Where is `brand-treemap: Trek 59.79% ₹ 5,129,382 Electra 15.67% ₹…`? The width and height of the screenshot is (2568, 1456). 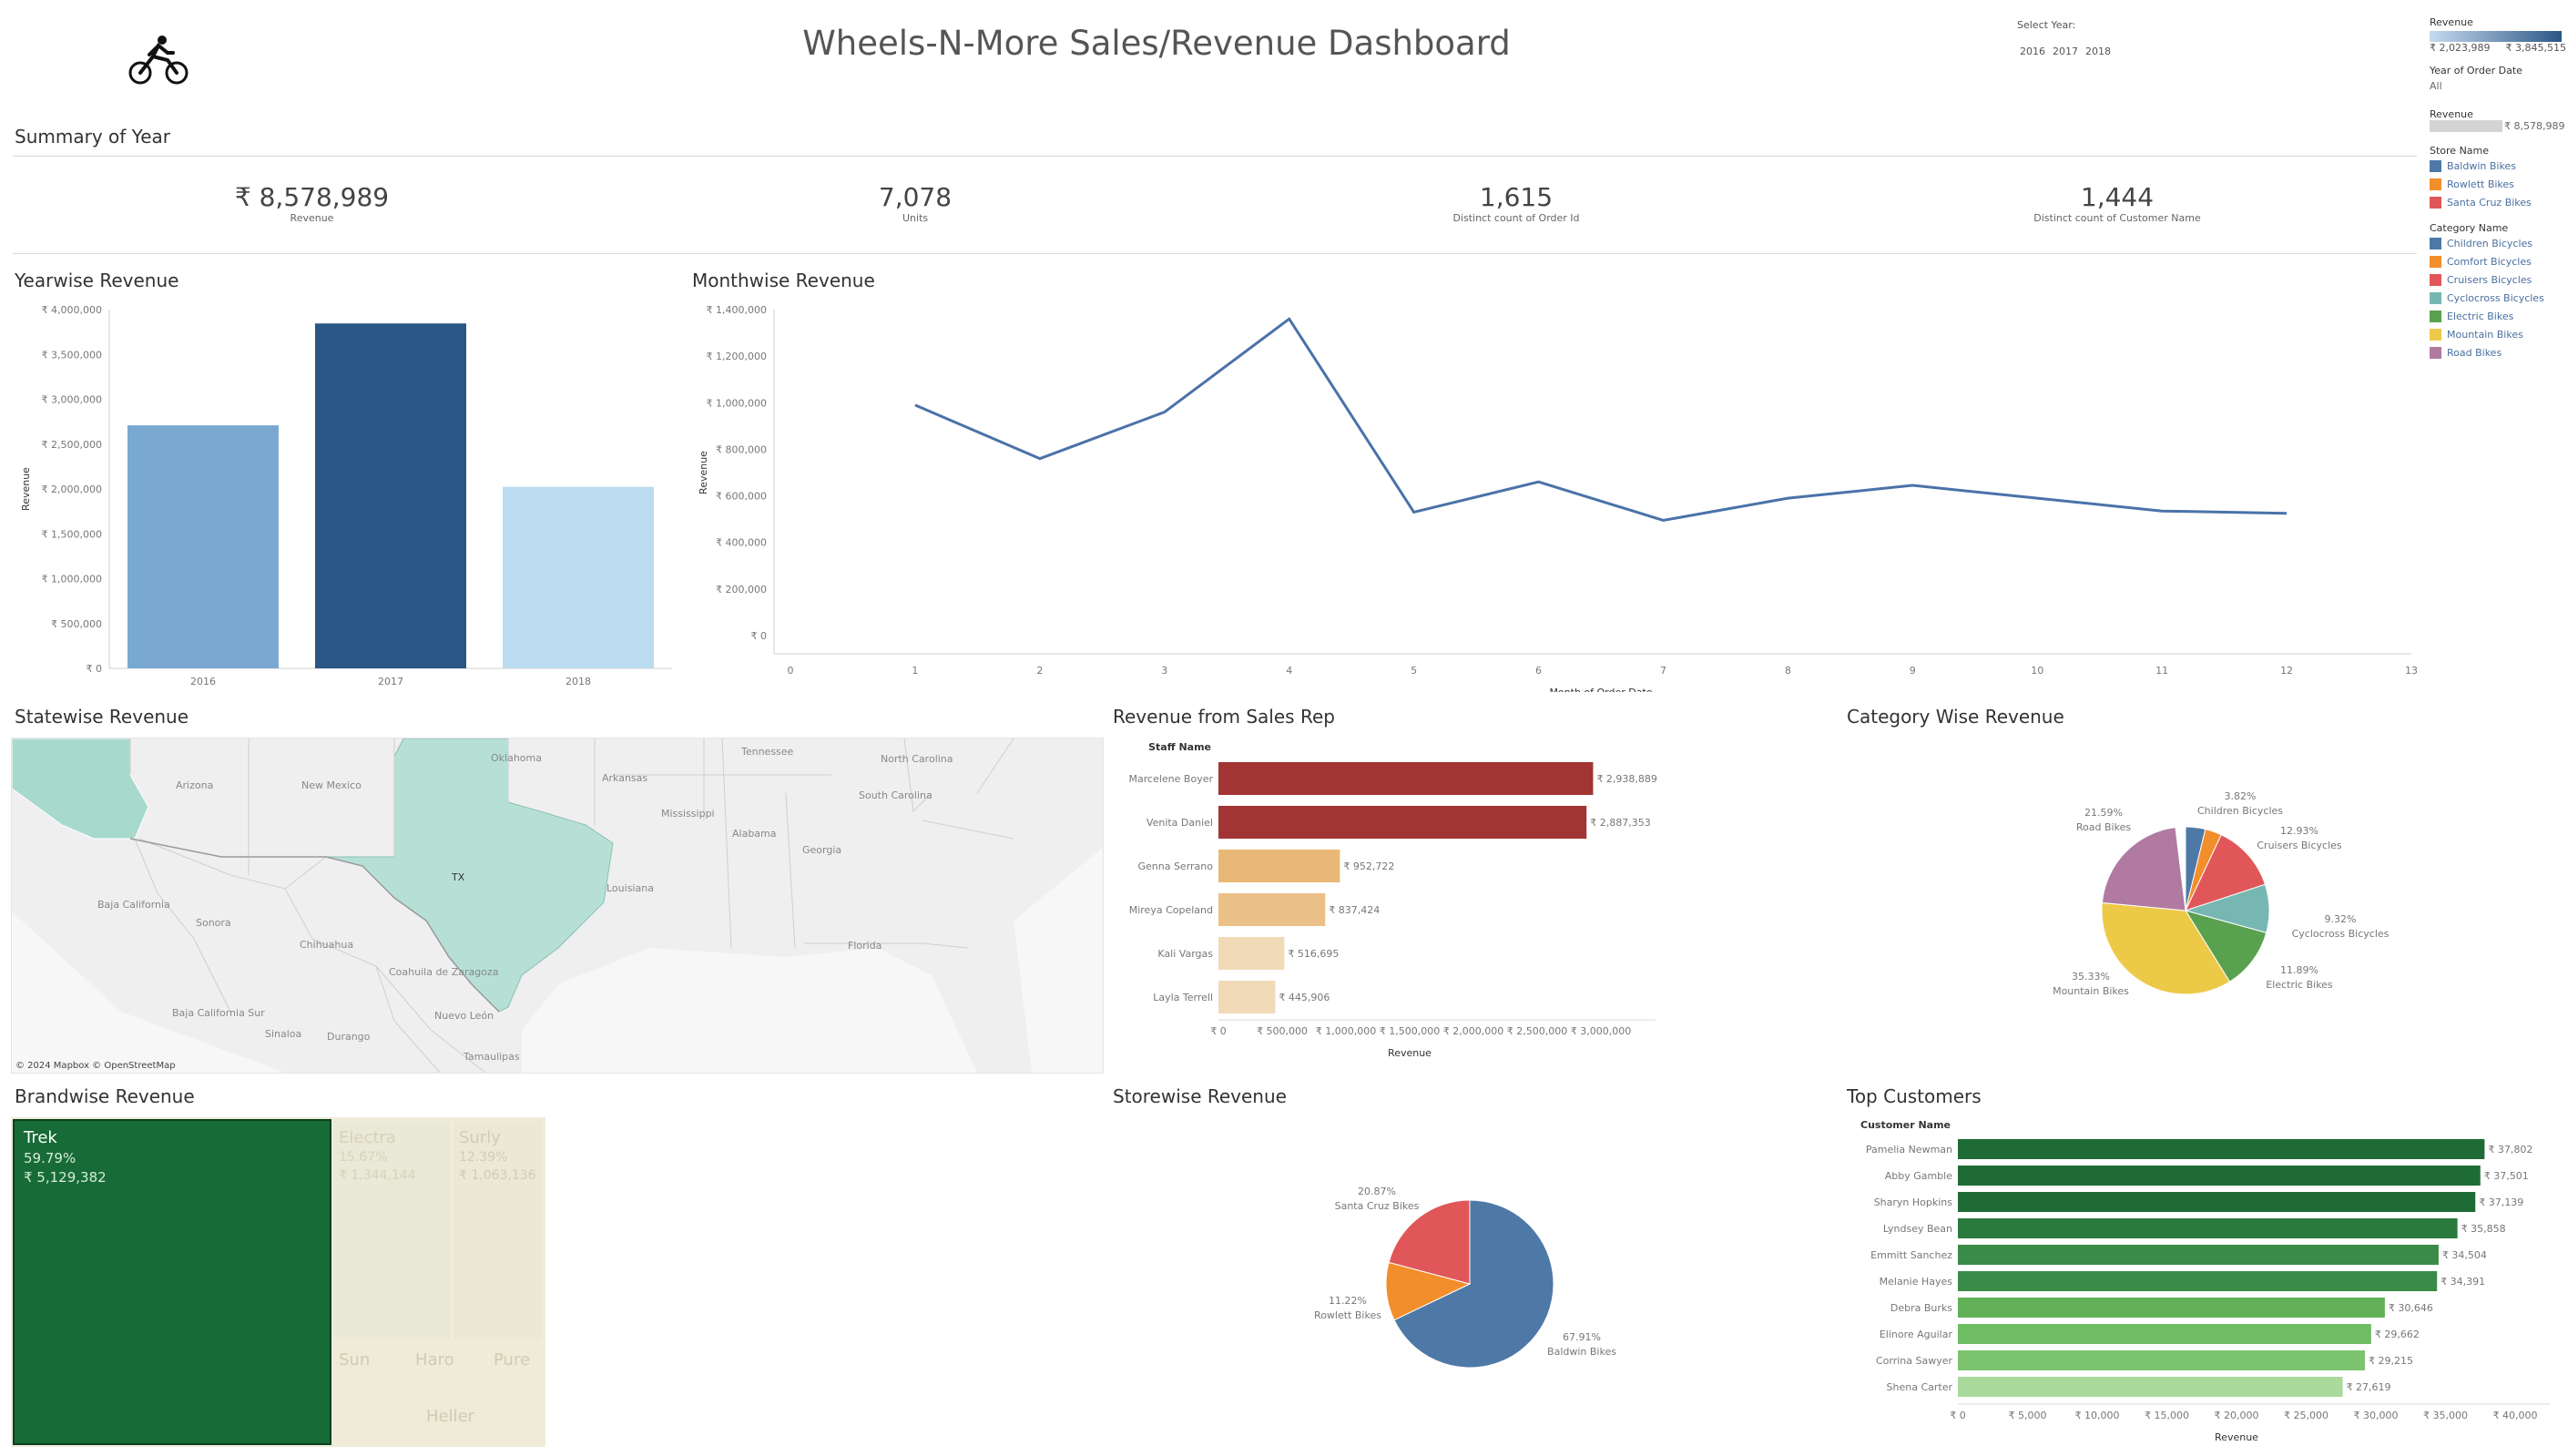
brand-treemap: Trek 59.79% ₹ 5,129,382 Electra 15.67% ₹… is located at coordinates (278, 1282).